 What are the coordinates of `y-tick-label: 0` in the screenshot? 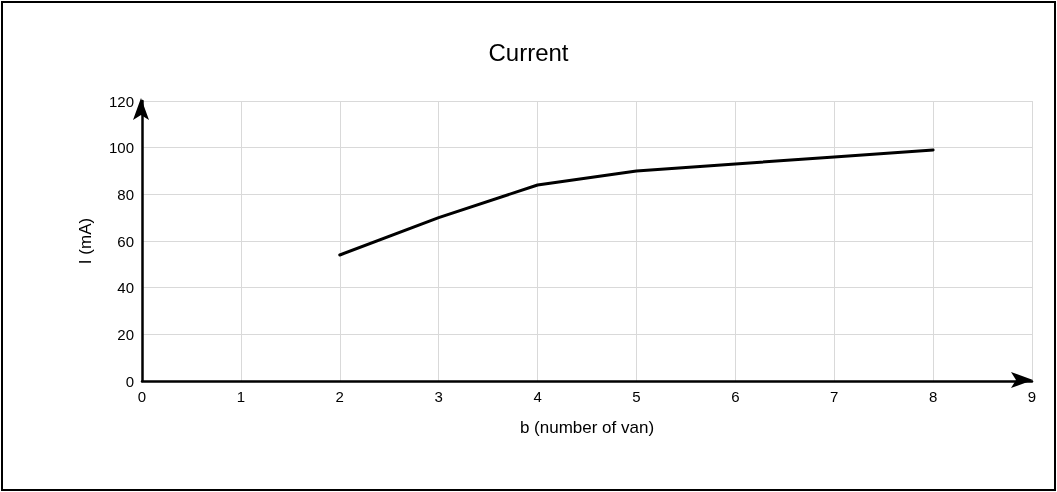 It's located at (129, 381).